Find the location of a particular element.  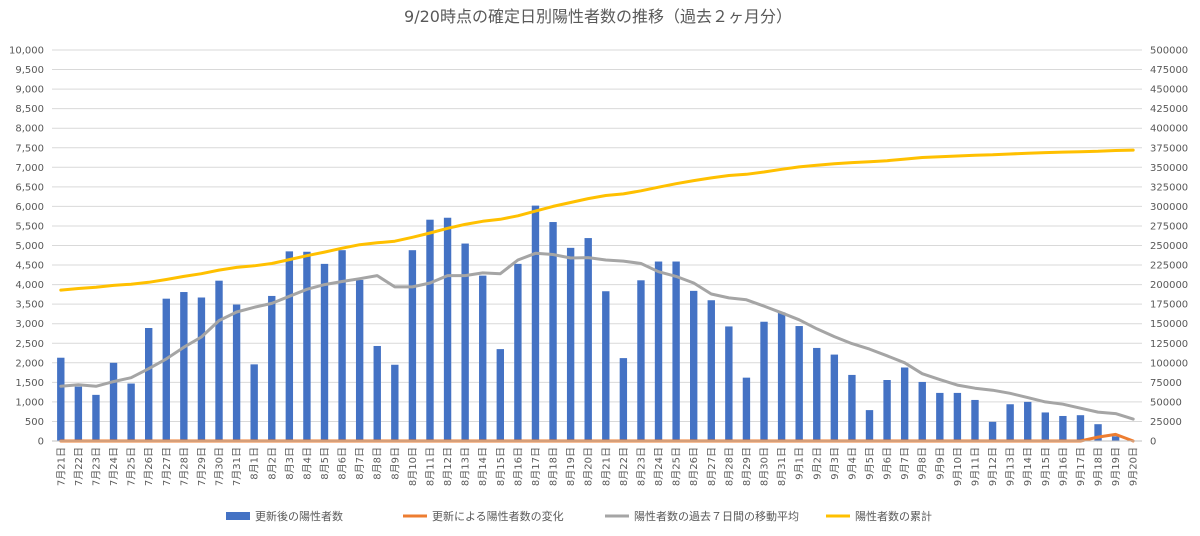

x-tick-label: 8月11日 is located at coordinates (430, 466).